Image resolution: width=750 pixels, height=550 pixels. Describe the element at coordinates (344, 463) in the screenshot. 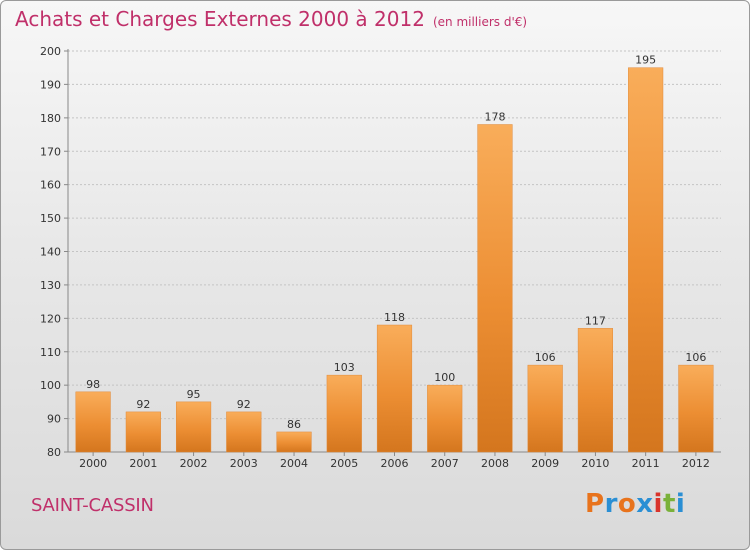

I see `x-tick-label: 2005` at that location.